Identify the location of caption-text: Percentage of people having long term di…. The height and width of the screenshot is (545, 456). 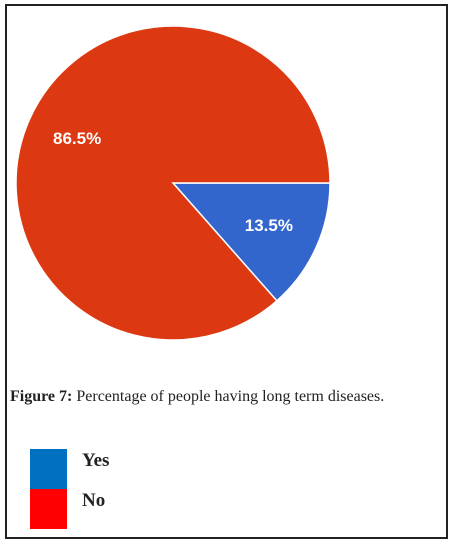
(230, 396).